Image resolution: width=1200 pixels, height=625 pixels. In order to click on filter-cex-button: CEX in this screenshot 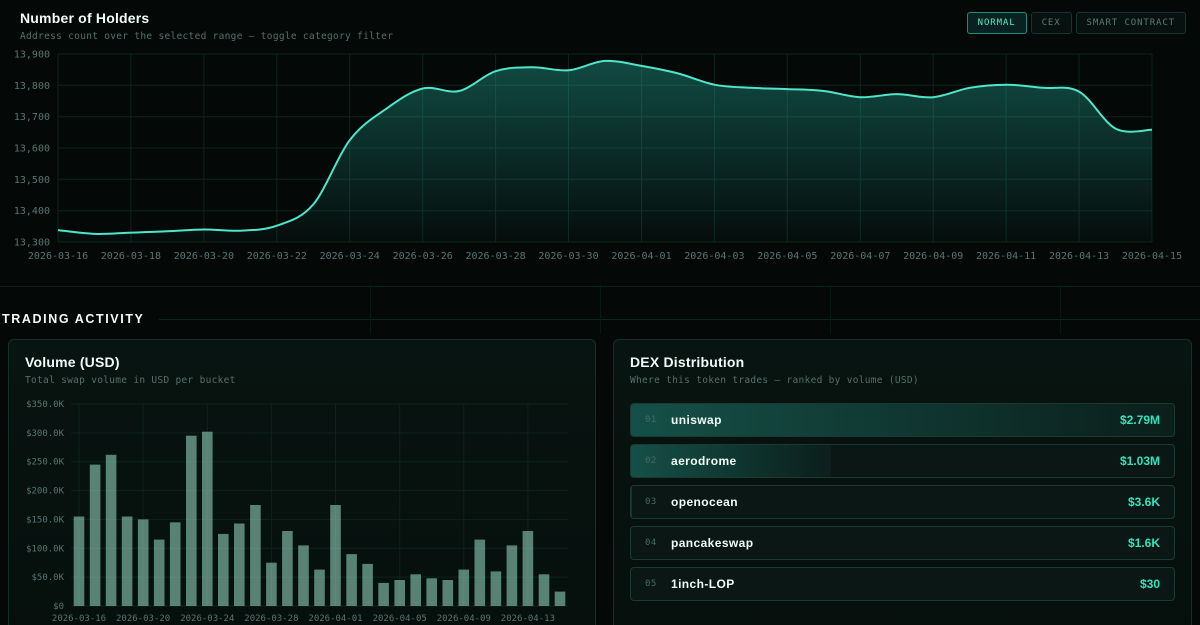, I will do `click(1051, 23)`.